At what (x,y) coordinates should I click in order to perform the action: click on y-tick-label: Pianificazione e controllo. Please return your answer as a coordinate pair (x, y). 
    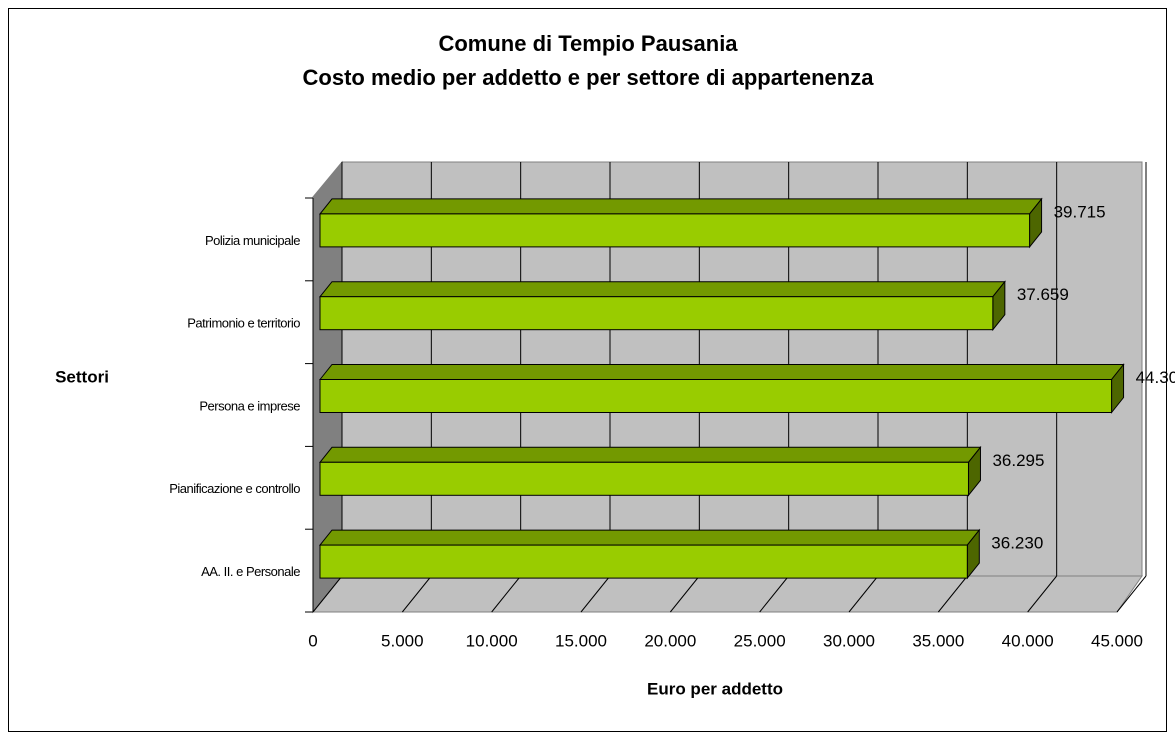
    Looking at the image, I should click on (234, 488).